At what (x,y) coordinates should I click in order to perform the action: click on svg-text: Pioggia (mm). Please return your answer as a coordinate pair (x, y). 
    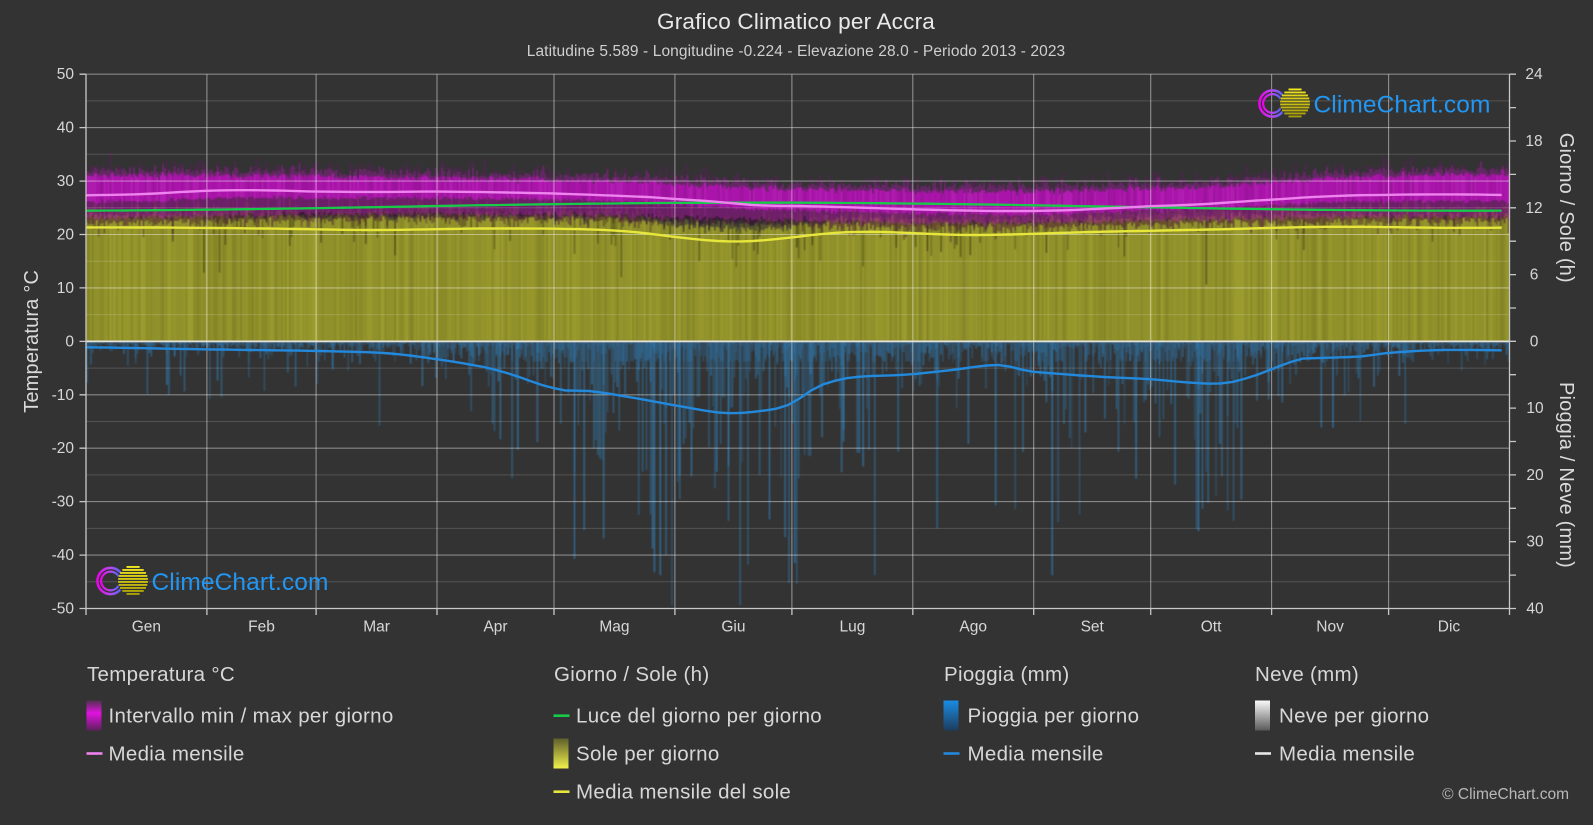
    Looking at the image, I should click on (1007, 674).